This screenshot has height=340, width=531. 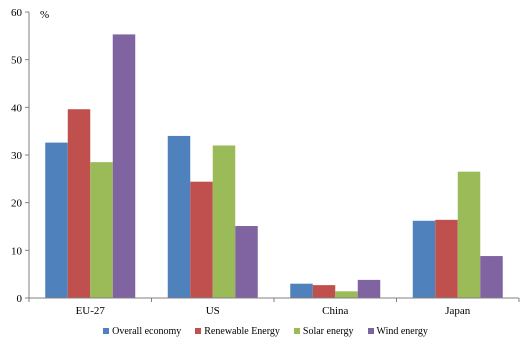 I want to click on legend-item: Overall economy, so click(x=142, y=331).